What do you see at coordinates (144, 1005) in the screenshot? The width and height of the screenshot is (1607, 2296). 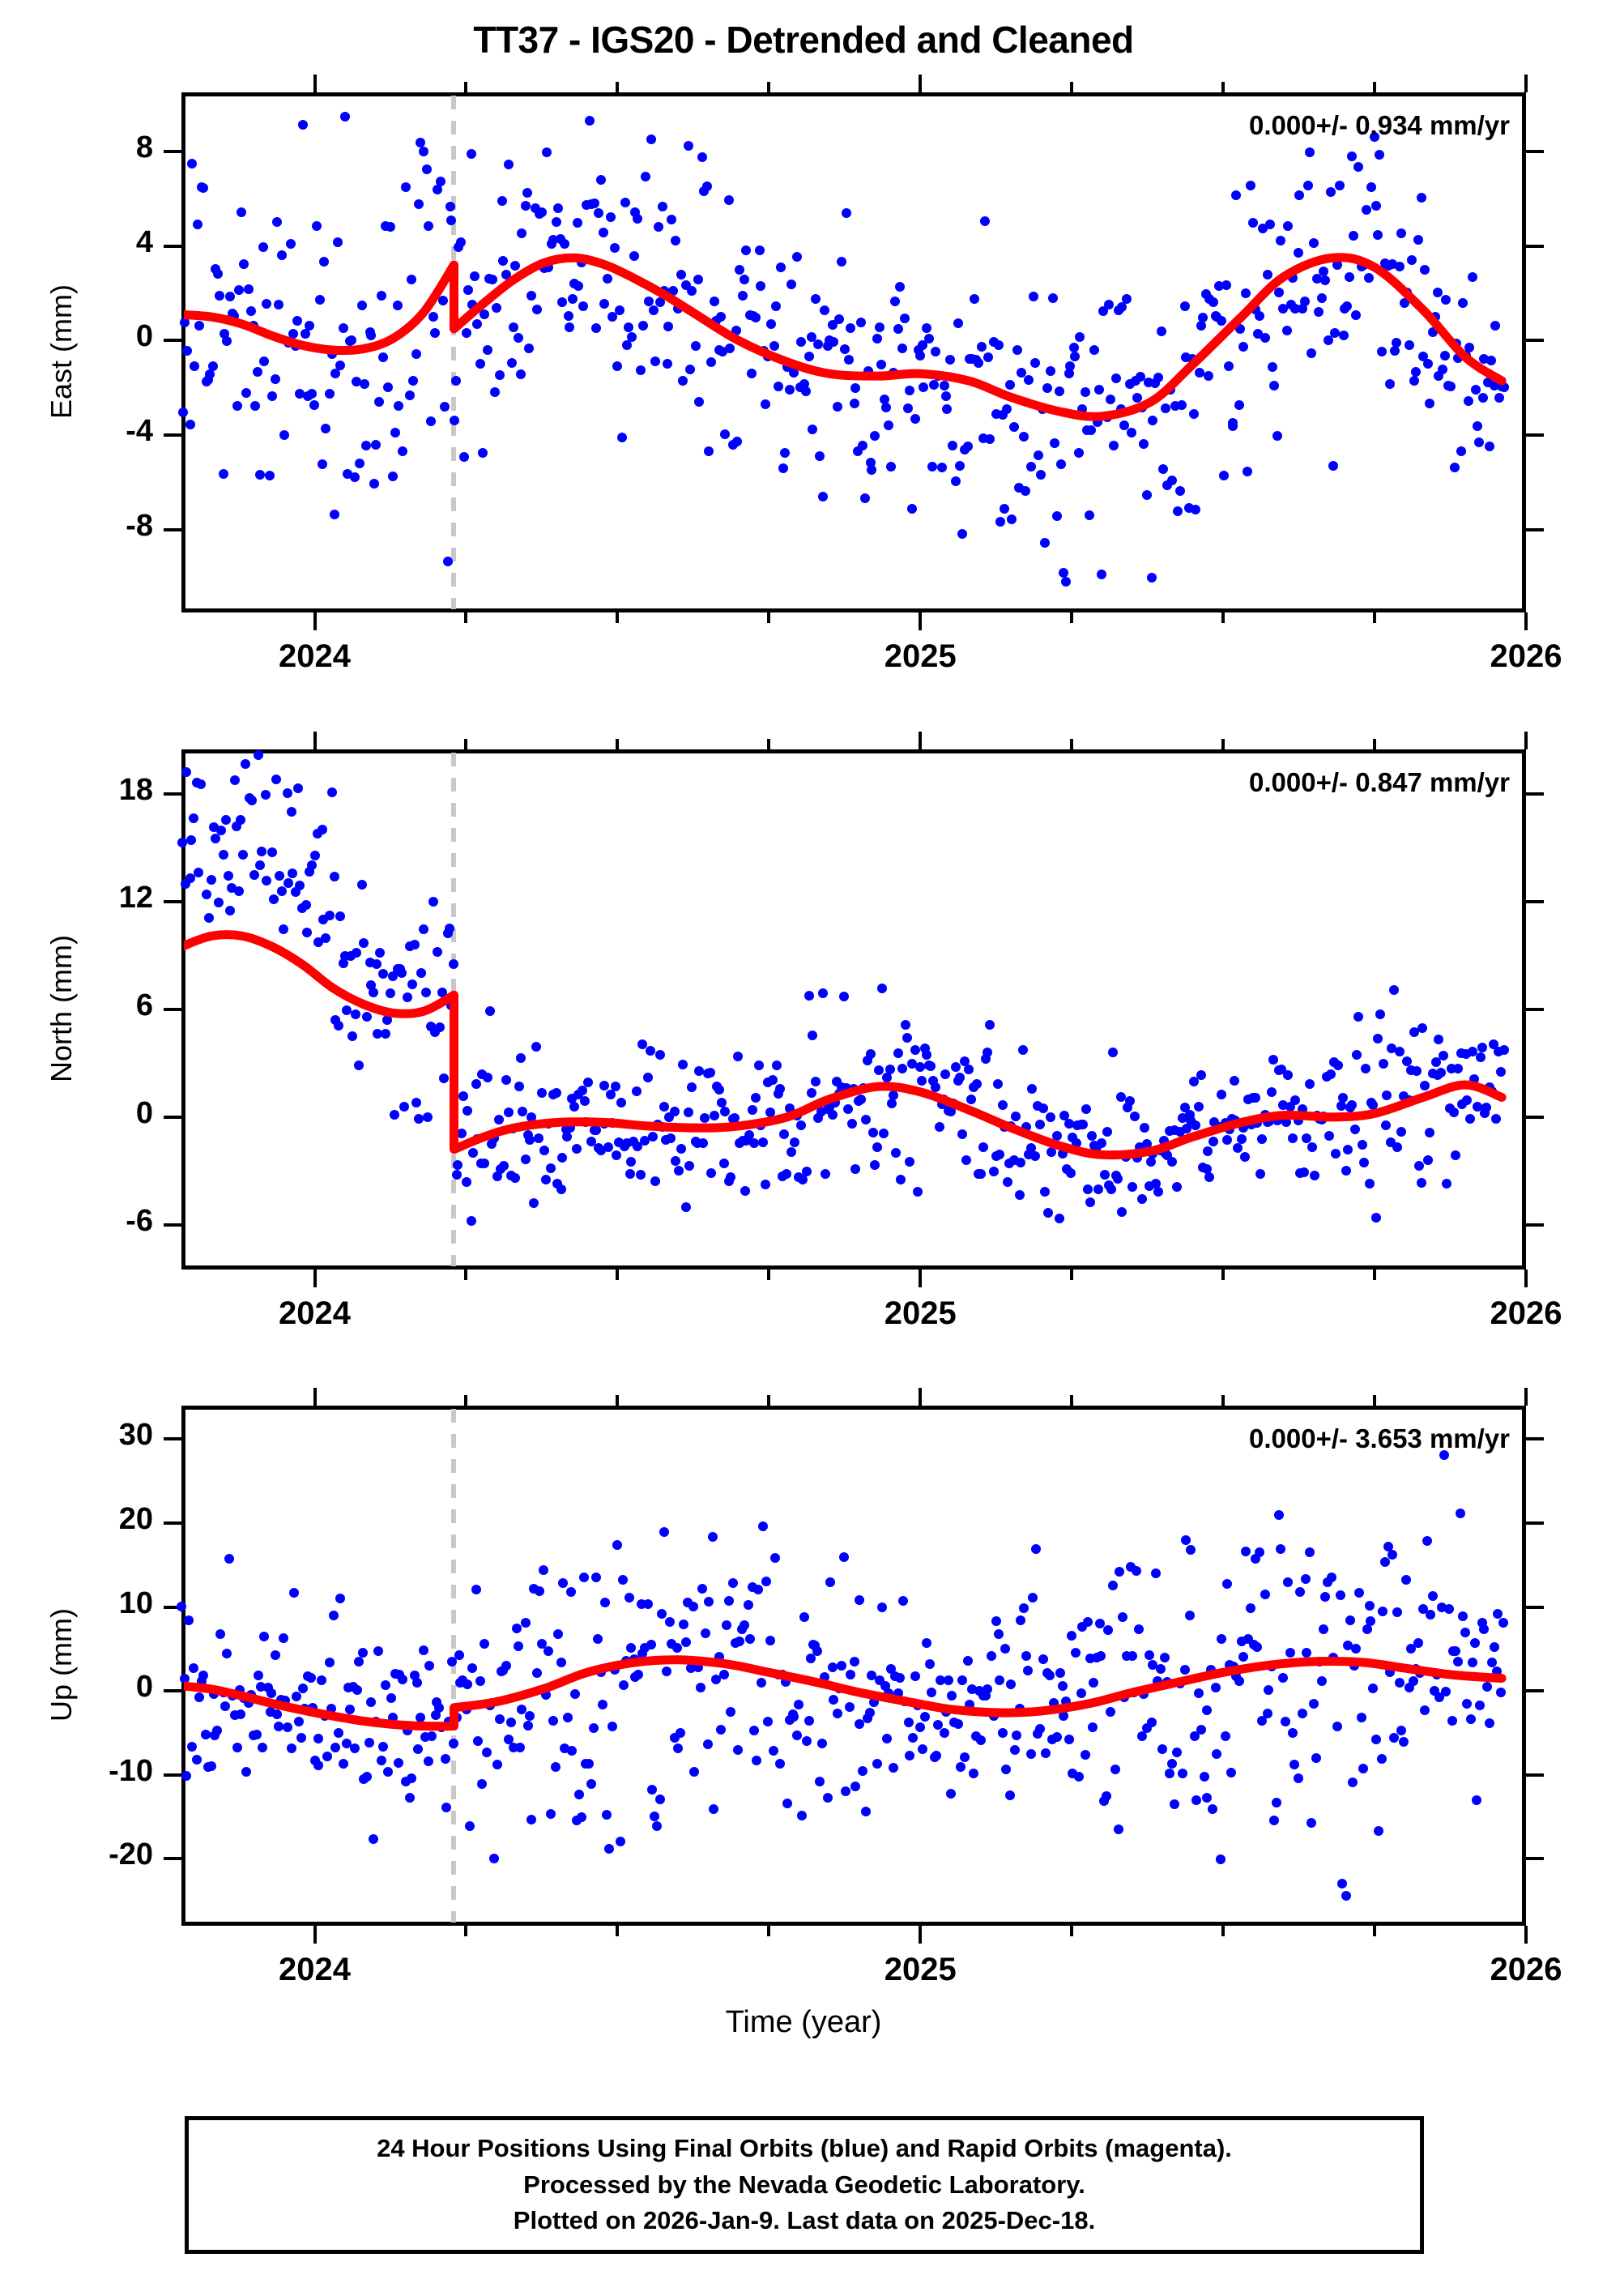 I see `y-tick-label-north-2: 6` at bounding box center [144, 1005].